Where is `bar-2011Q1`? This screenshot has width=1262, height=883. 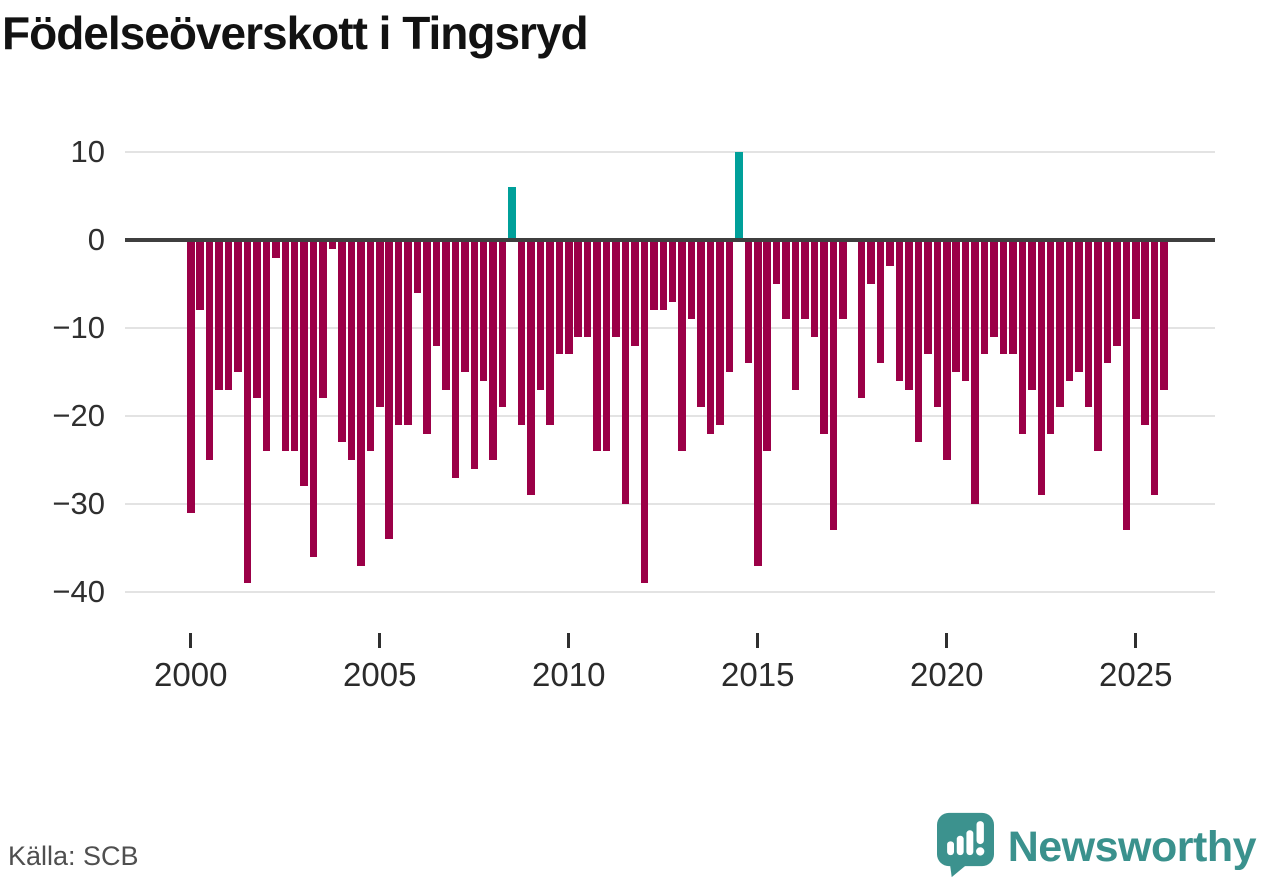 bar-2011Q1 is located at coordinates (606, 346).